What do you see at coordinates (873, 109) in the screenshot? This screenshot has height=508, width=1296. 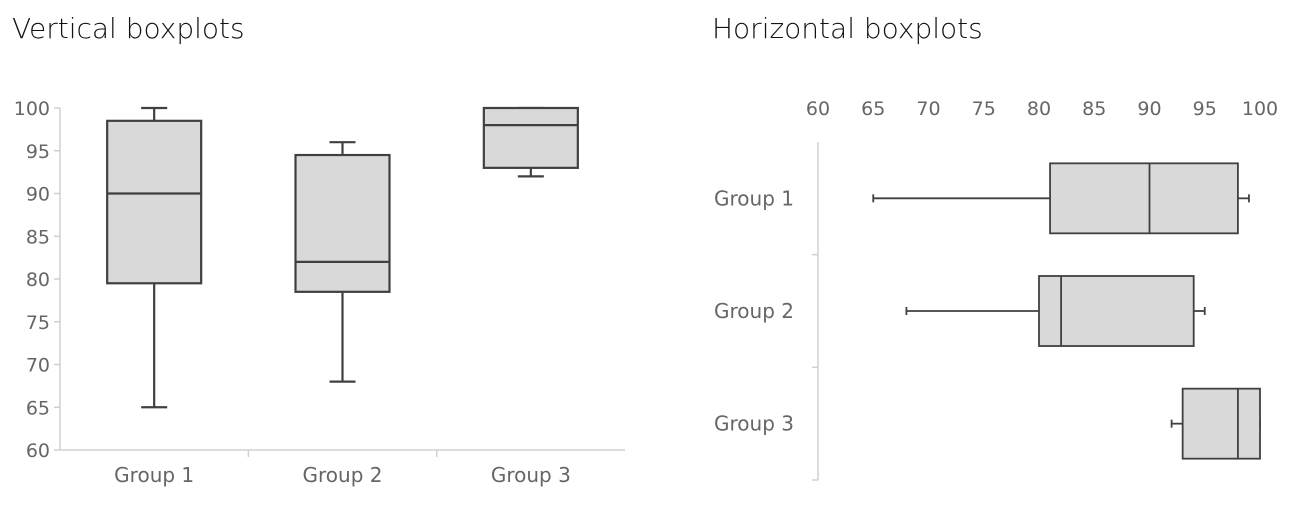 I see `x-tick-label: 65` at bounding box center [873, 109].